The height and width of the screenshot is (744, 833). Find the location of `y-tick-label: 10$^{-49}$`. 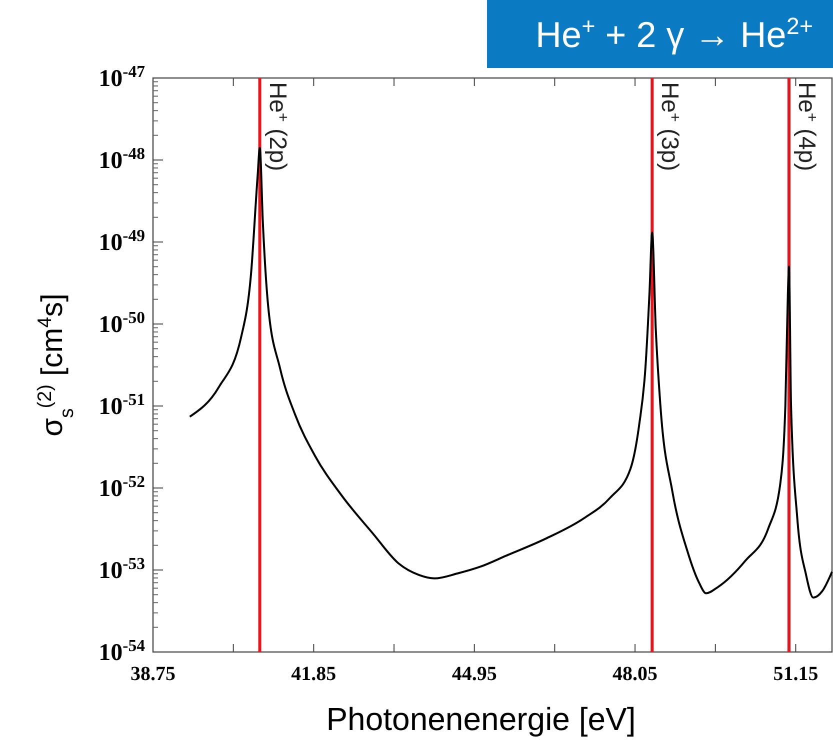

y-tick-label: 10$^{-49}$ is located at coordinates (121, 241).